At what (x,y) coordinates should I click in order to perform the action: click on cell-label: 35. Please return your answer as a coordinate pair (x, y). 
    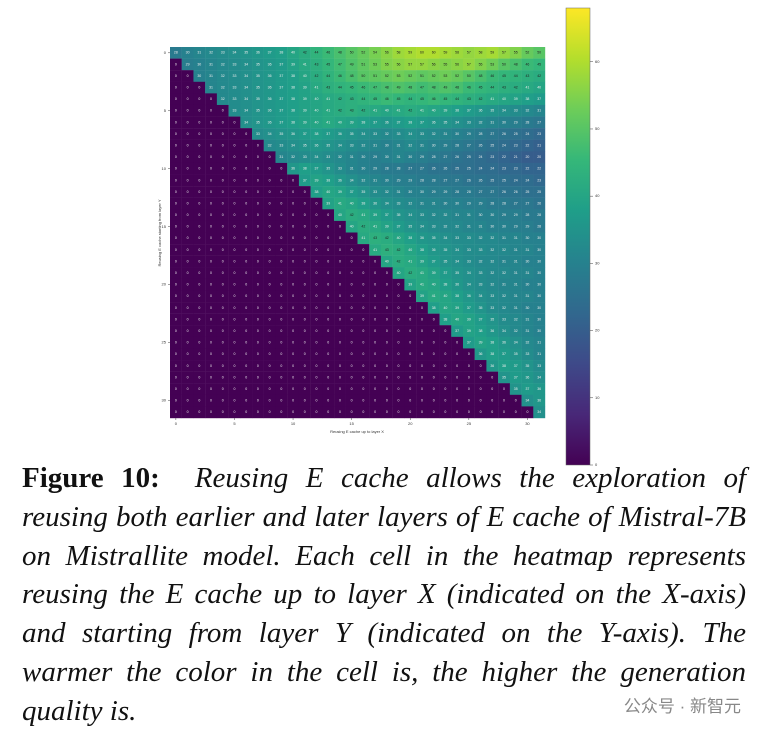
    Looking at the image, I should click on (258, 122).